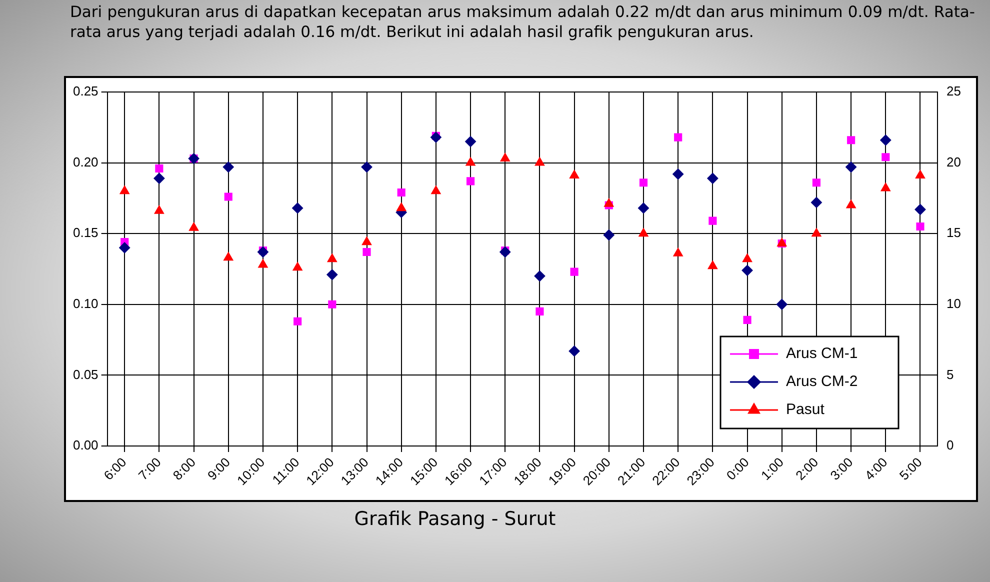 This screenshot has width=990, height=582. Describe the element at coordinates (841, 469) in the screenshot. I see `x-tick-label: 3:00` at that location.